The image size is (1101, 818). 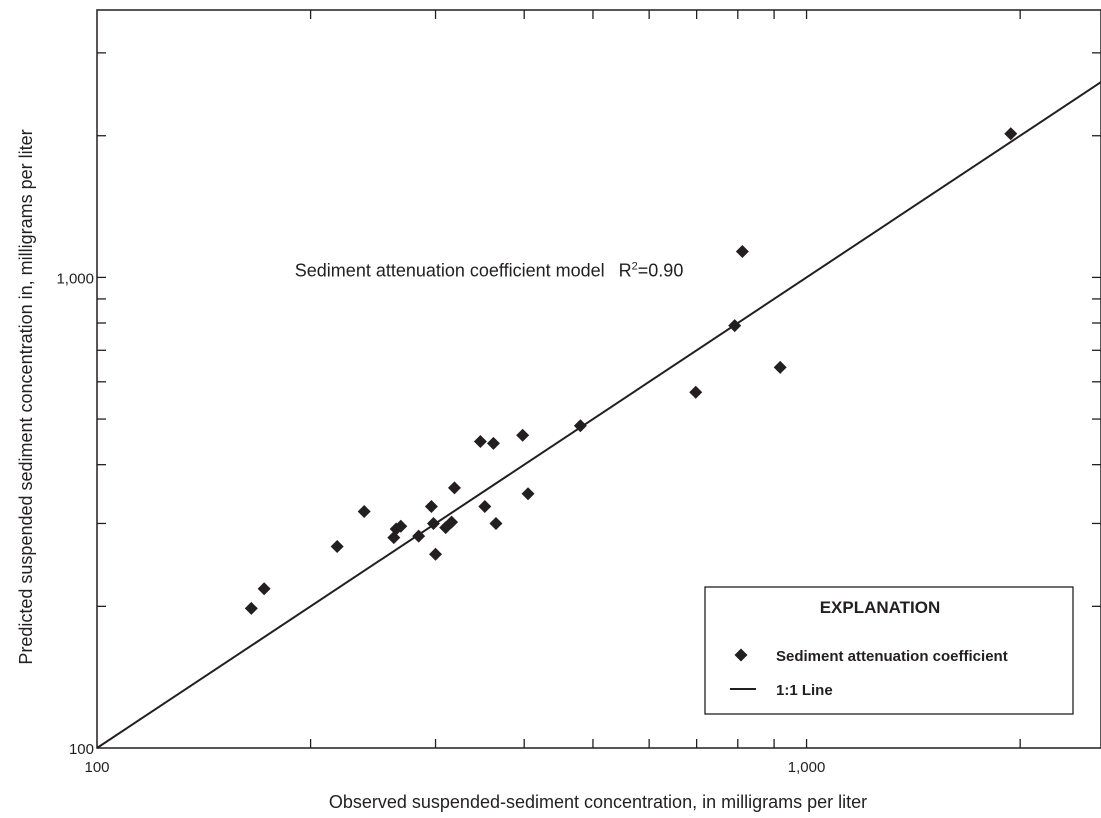 I want to click on legend-label-line: 1:1 Line, so click(x=804, y=690).